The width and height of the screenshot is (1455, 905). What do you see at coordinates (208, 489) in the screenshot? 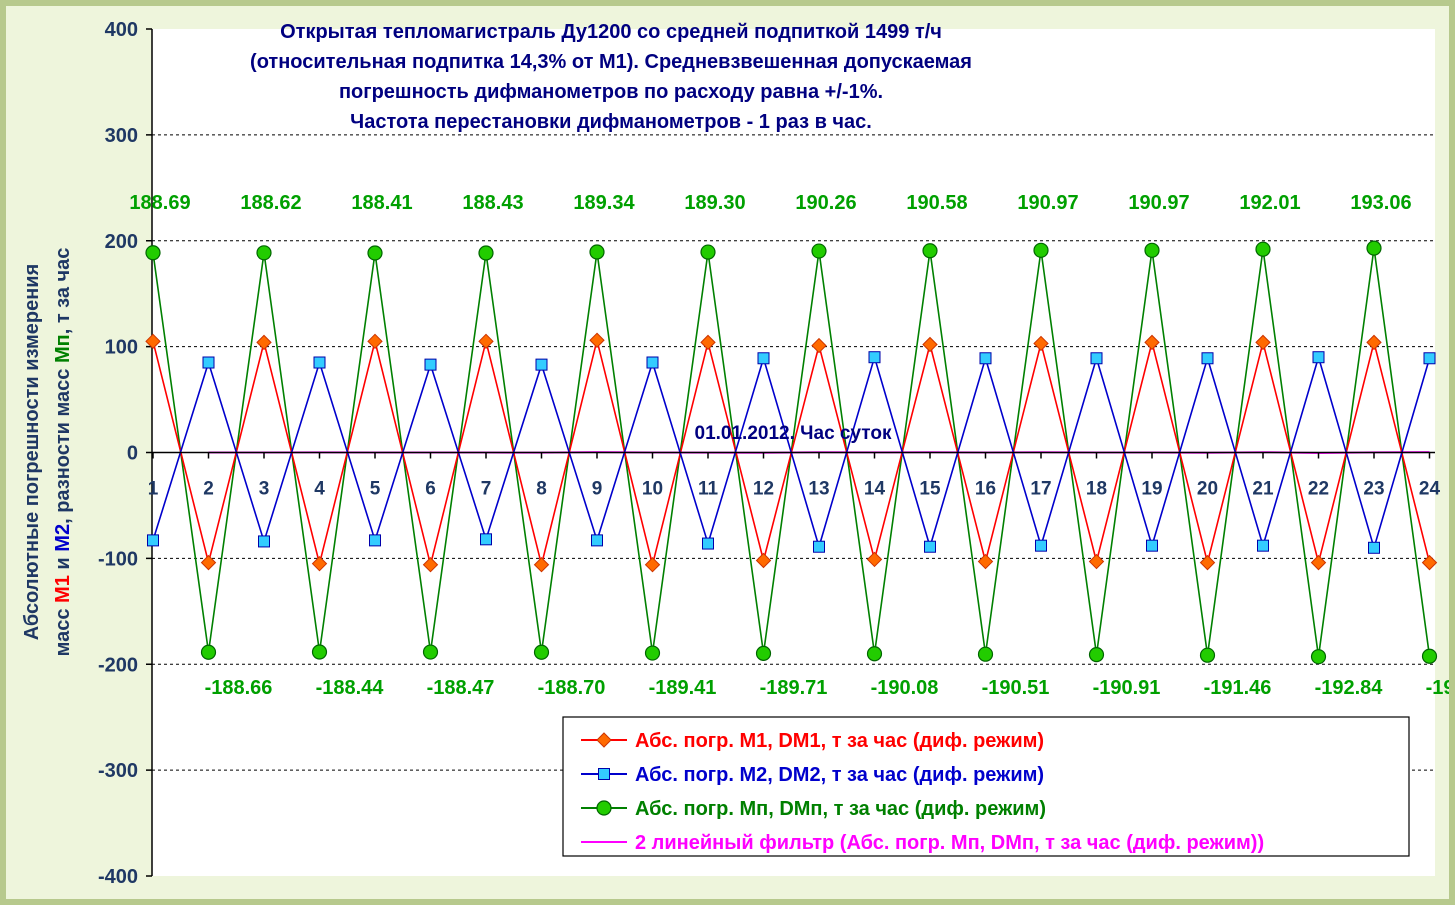
I see `x-tick-label: 2` at bounding box center [208, 489].